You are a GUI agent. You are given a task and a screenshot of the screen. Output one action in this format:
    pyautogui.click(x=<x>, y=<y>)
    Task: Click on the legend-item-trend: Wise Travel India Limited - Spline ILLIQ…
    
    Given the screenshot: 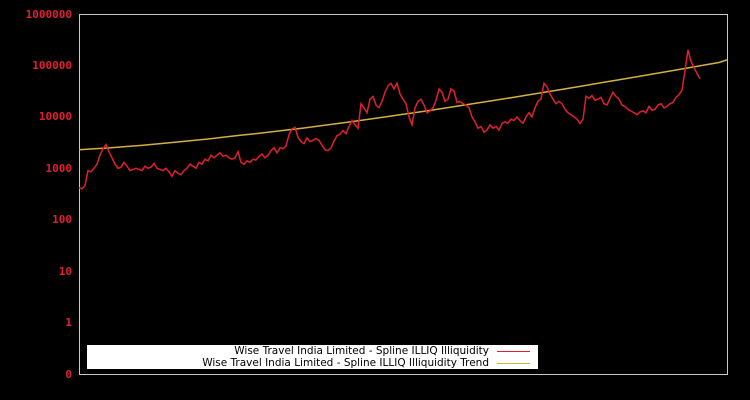 What is the action you would take?
    pyautogui.click(x=366, y=363)
    